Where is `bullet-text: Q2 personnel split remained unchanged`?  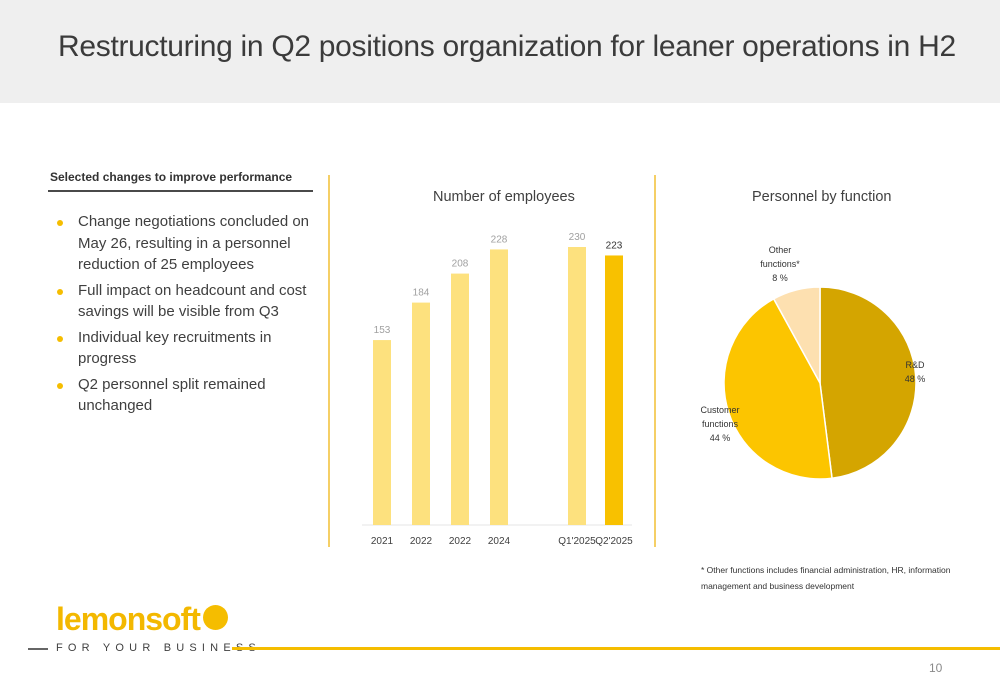 bullet-text: Q2 personnel split remained unchanged is located at coordinates (172, 395).